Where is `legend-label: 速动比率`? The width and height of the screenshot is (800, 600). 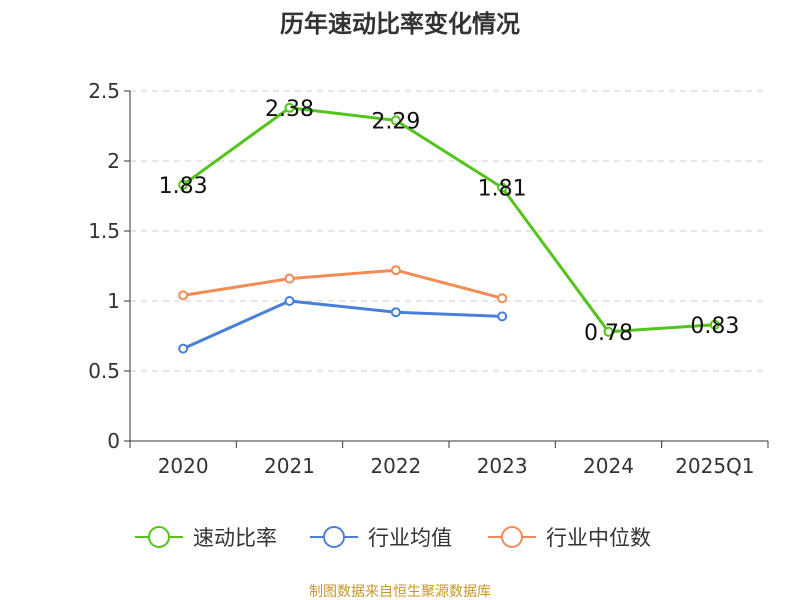
legend-label: 速动比率 is located at coordinates (235, 538).